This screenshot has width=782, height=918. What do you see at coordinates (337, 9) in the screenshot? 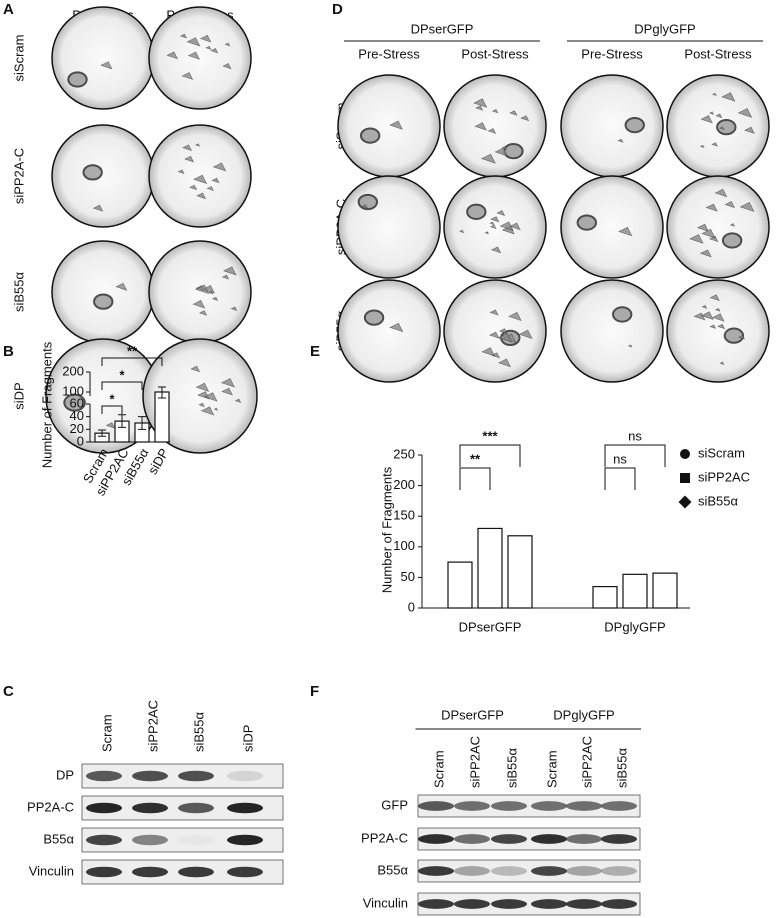
I see `panel-label: D` at bounding box center [337, 9].